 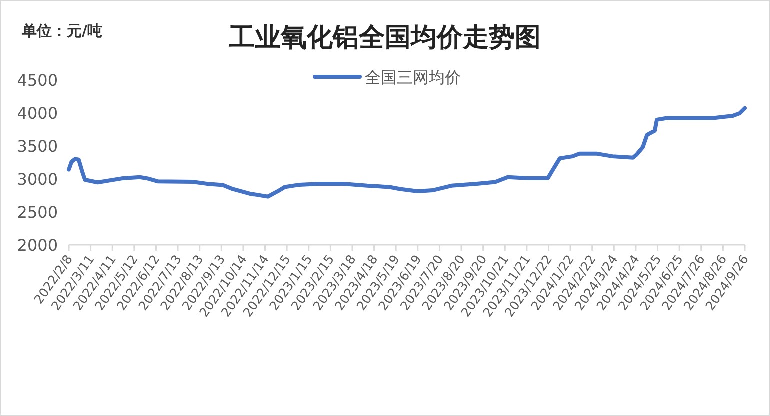 I want to click on y-tick-label: 4500, so click(x=37, y=80).